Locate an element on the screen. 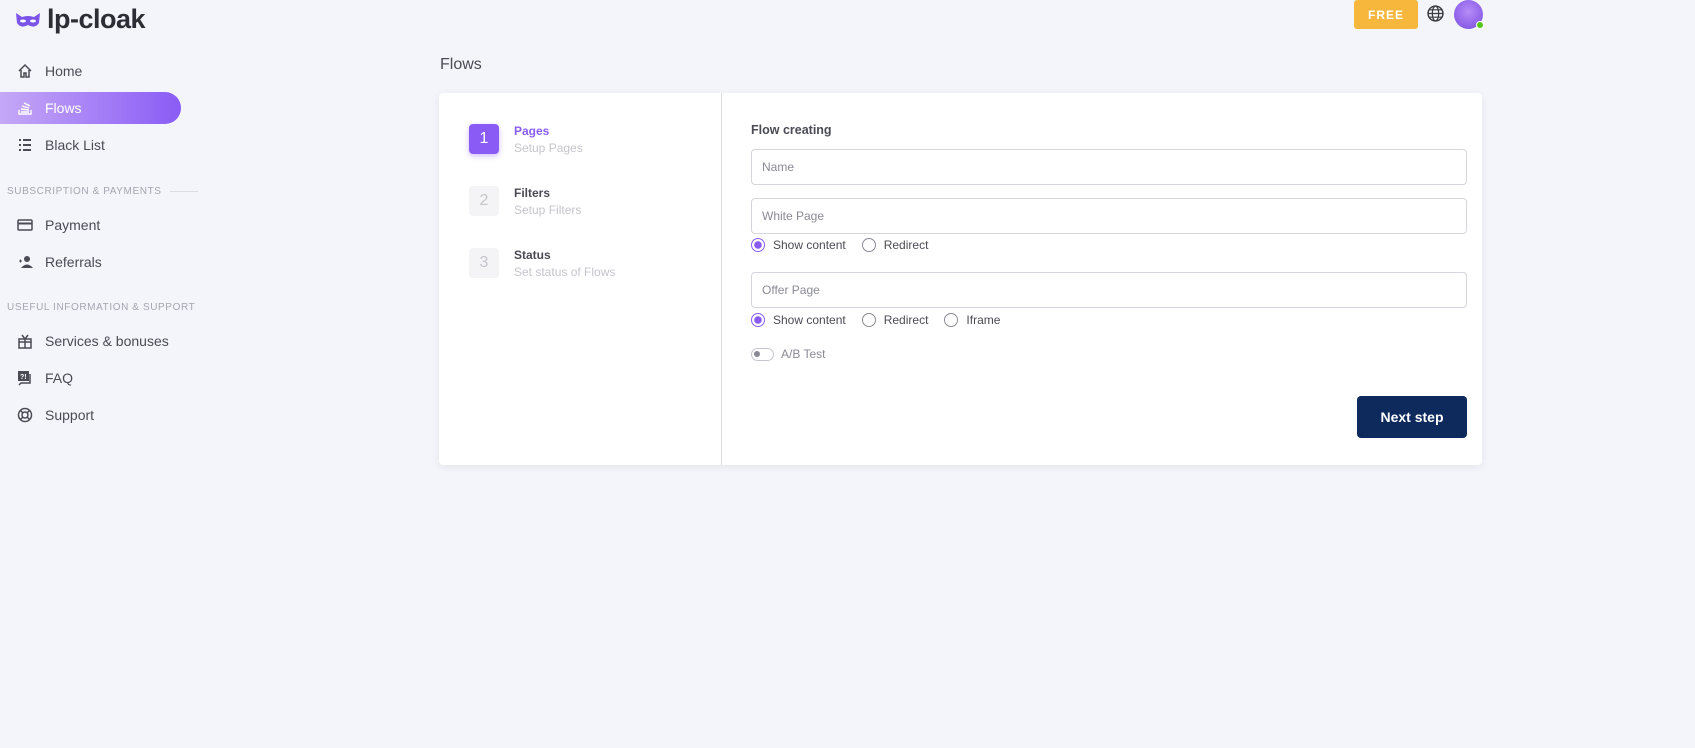 The image size is (1695, 748). step-subtitle: Setup Filters is located at coordinates (548, 210).